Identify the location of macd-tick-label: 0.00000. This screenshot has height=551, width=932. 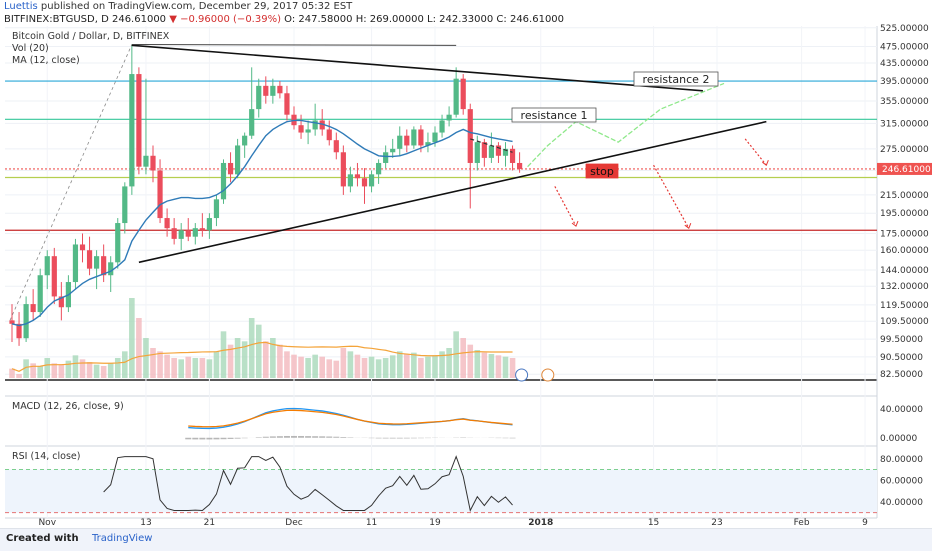
(898, 439).